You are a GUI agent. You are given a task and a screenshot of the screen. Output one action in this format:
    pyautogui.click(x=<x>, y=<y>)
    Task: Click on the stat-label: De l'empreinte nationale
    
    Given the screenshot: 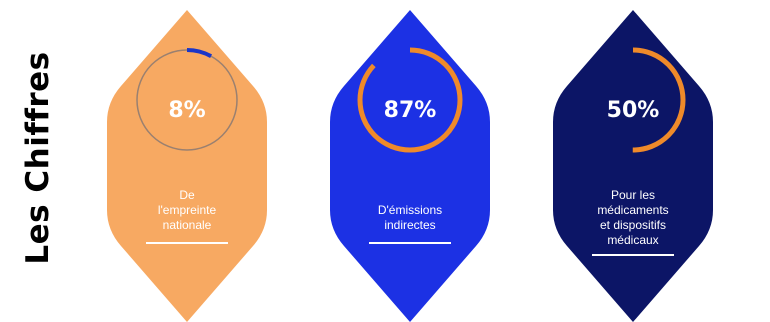 What is the action you would take?
    pyautogui.click(x=187, y=210)
    